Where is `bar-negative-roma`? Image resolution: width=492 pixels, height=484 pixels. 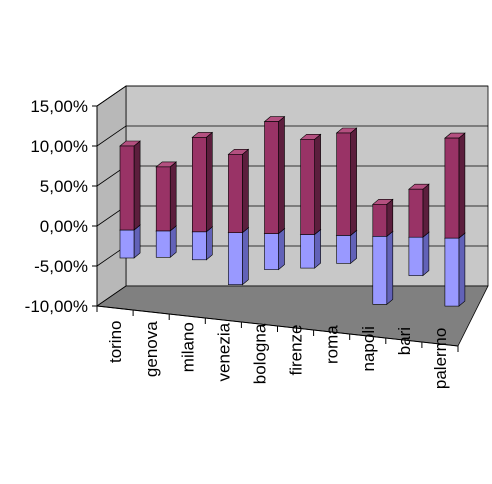
bar-negative-roma is located at coordinates (346, 247).